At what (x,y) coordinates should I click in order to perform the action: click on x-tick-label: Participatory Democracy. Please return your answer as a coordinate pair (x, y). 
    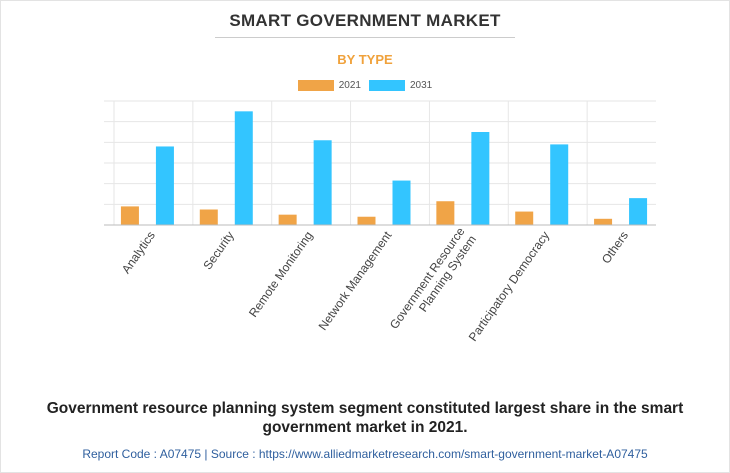
    Looking at the image, I should click on (509, 286).